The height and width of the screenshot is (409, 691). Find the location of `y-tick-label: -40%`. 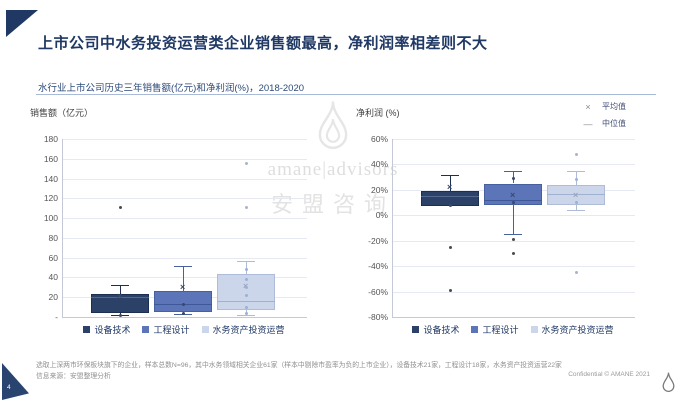

y-tick-label: -40% is located at coordinates (378, 266).